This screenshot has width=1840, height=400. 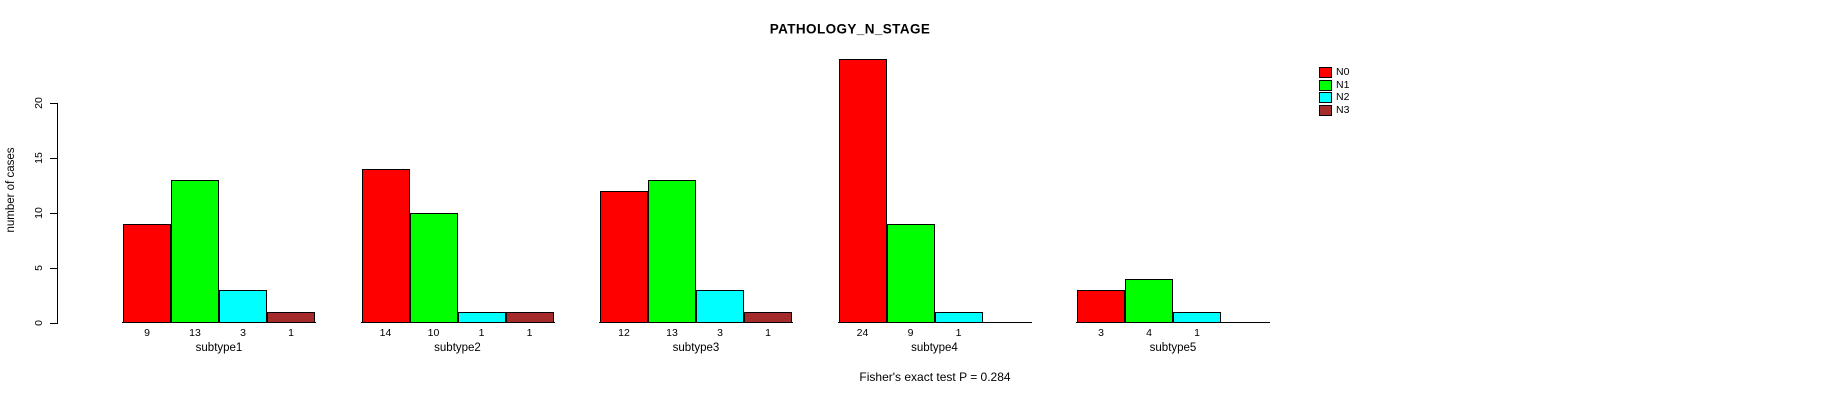 I want to click on y-axis-line, so click(x=57, y=213).